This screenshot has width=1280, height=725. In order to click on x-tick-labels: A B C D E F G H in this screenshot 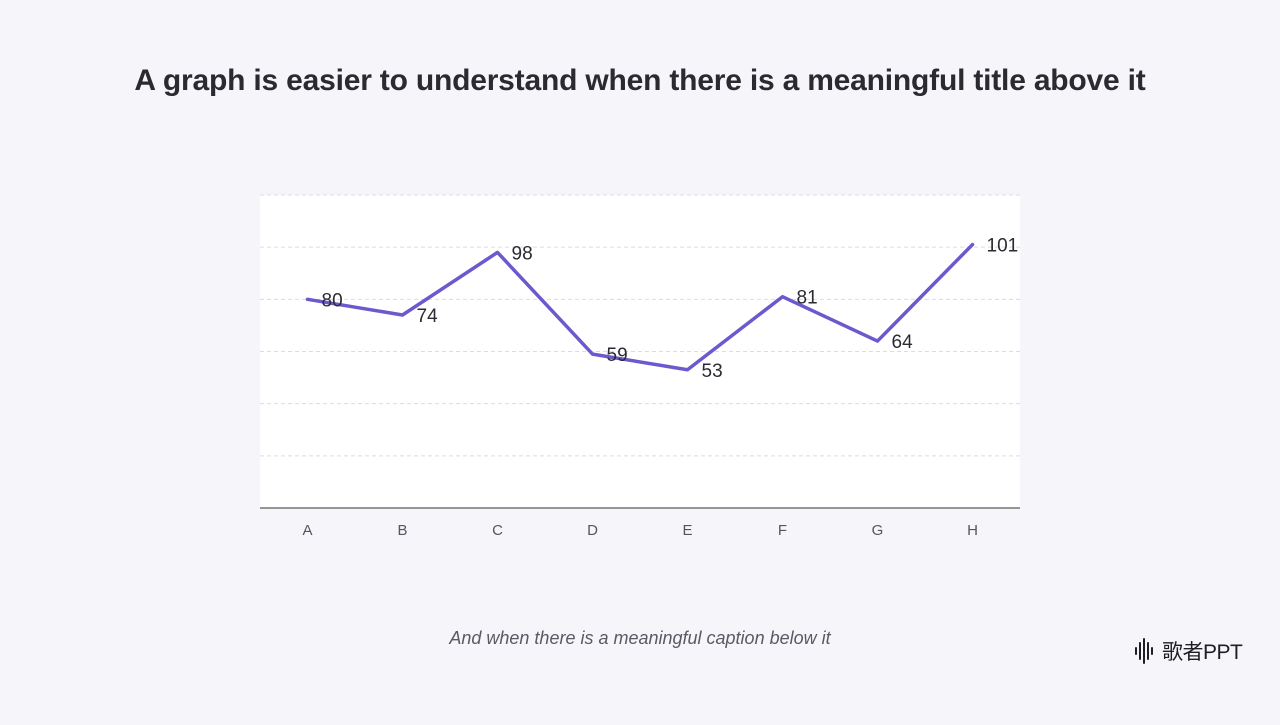, I will do `click(639, 530)`.